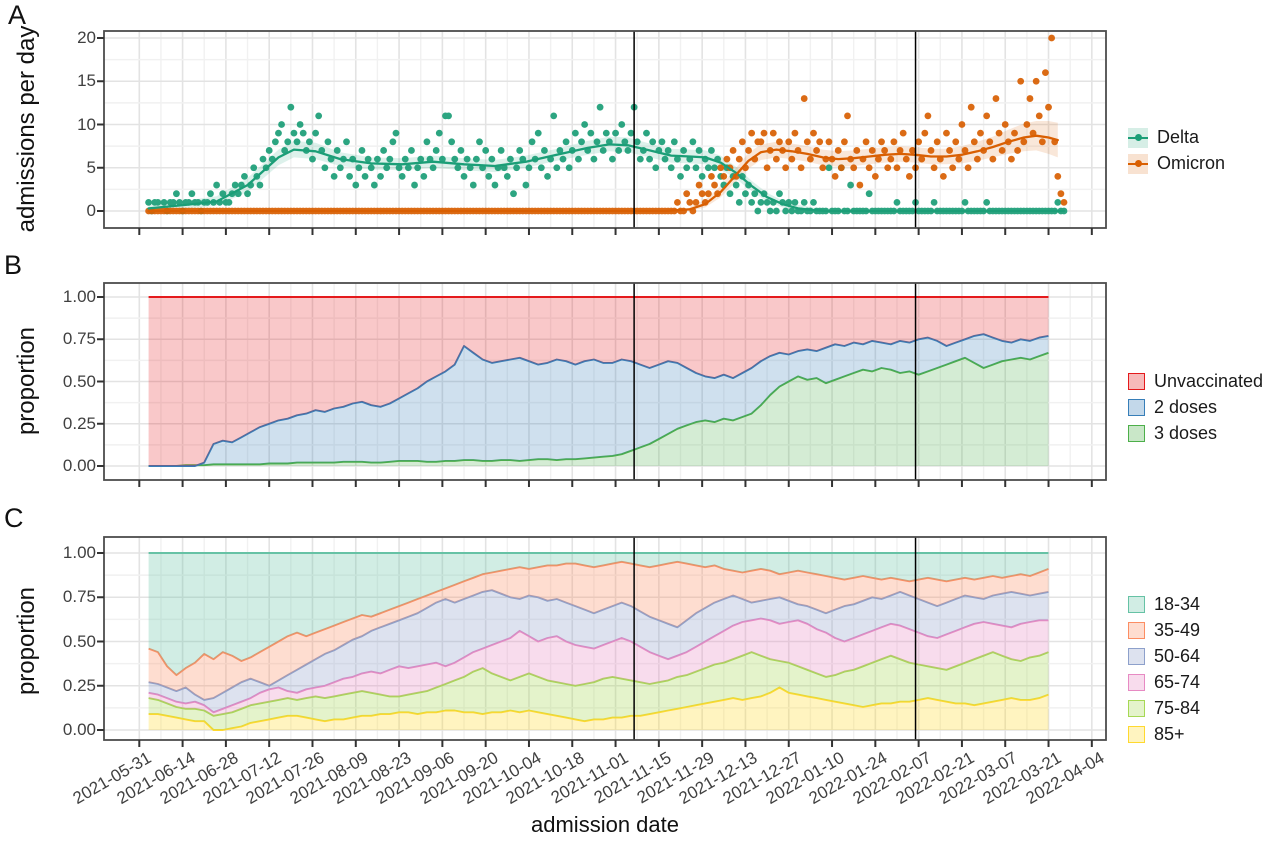  What do you see at coordinates (1195, 407) in the screenshot?
I see `legend-item: 2 doses` at bounding box center [1195, 407].